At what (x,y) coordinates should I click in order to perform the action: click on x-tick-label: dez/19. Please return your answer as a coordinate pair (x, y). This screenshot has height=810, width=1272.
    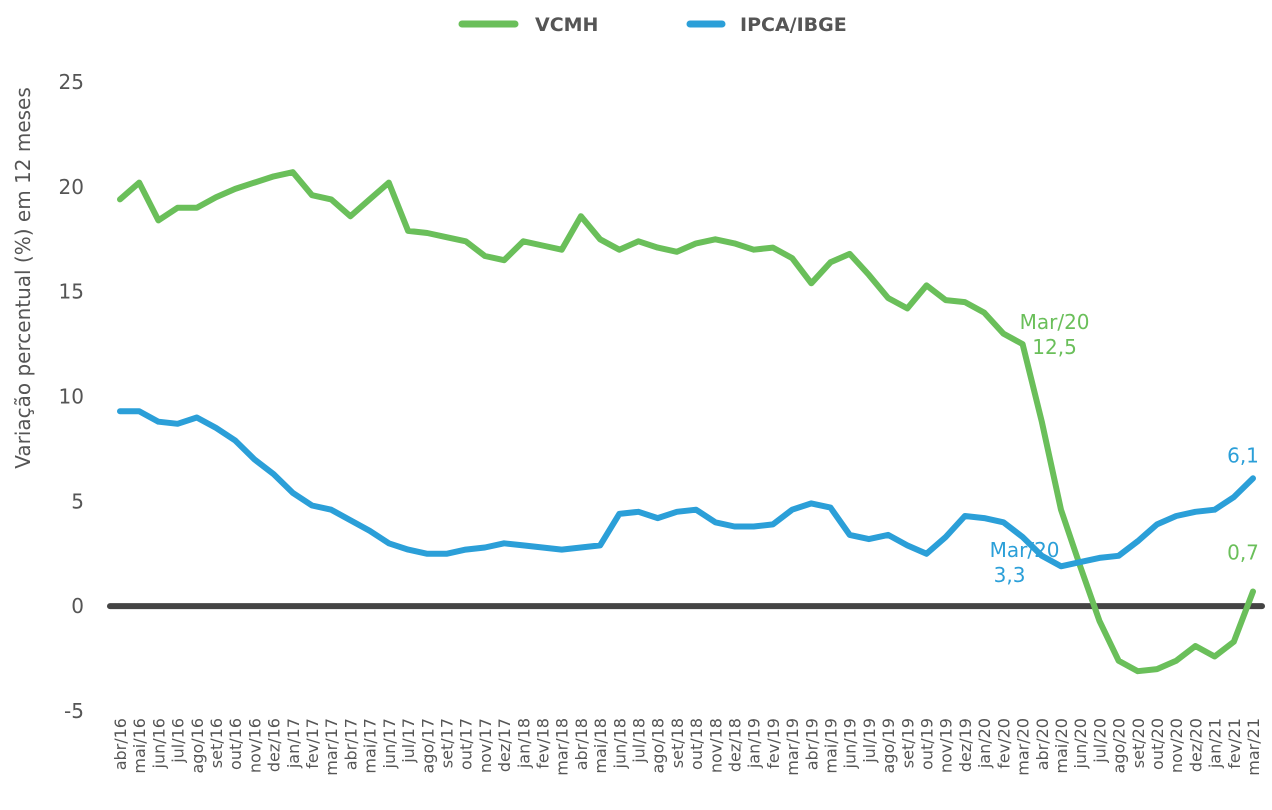
    Looking at the image, I should click on (965, 745).